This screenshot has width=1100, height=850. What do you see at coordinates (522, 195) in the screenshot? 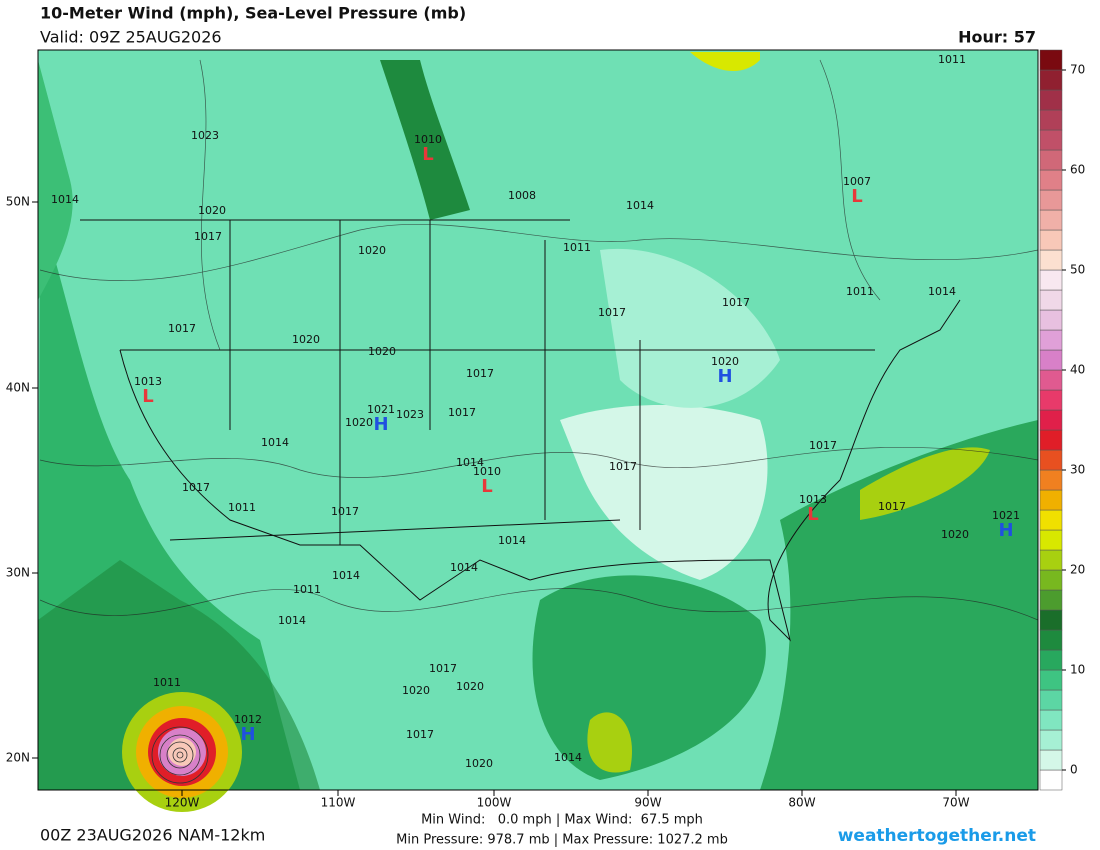
I see `isobar-label: 1008` at bounding box center [522, 195].